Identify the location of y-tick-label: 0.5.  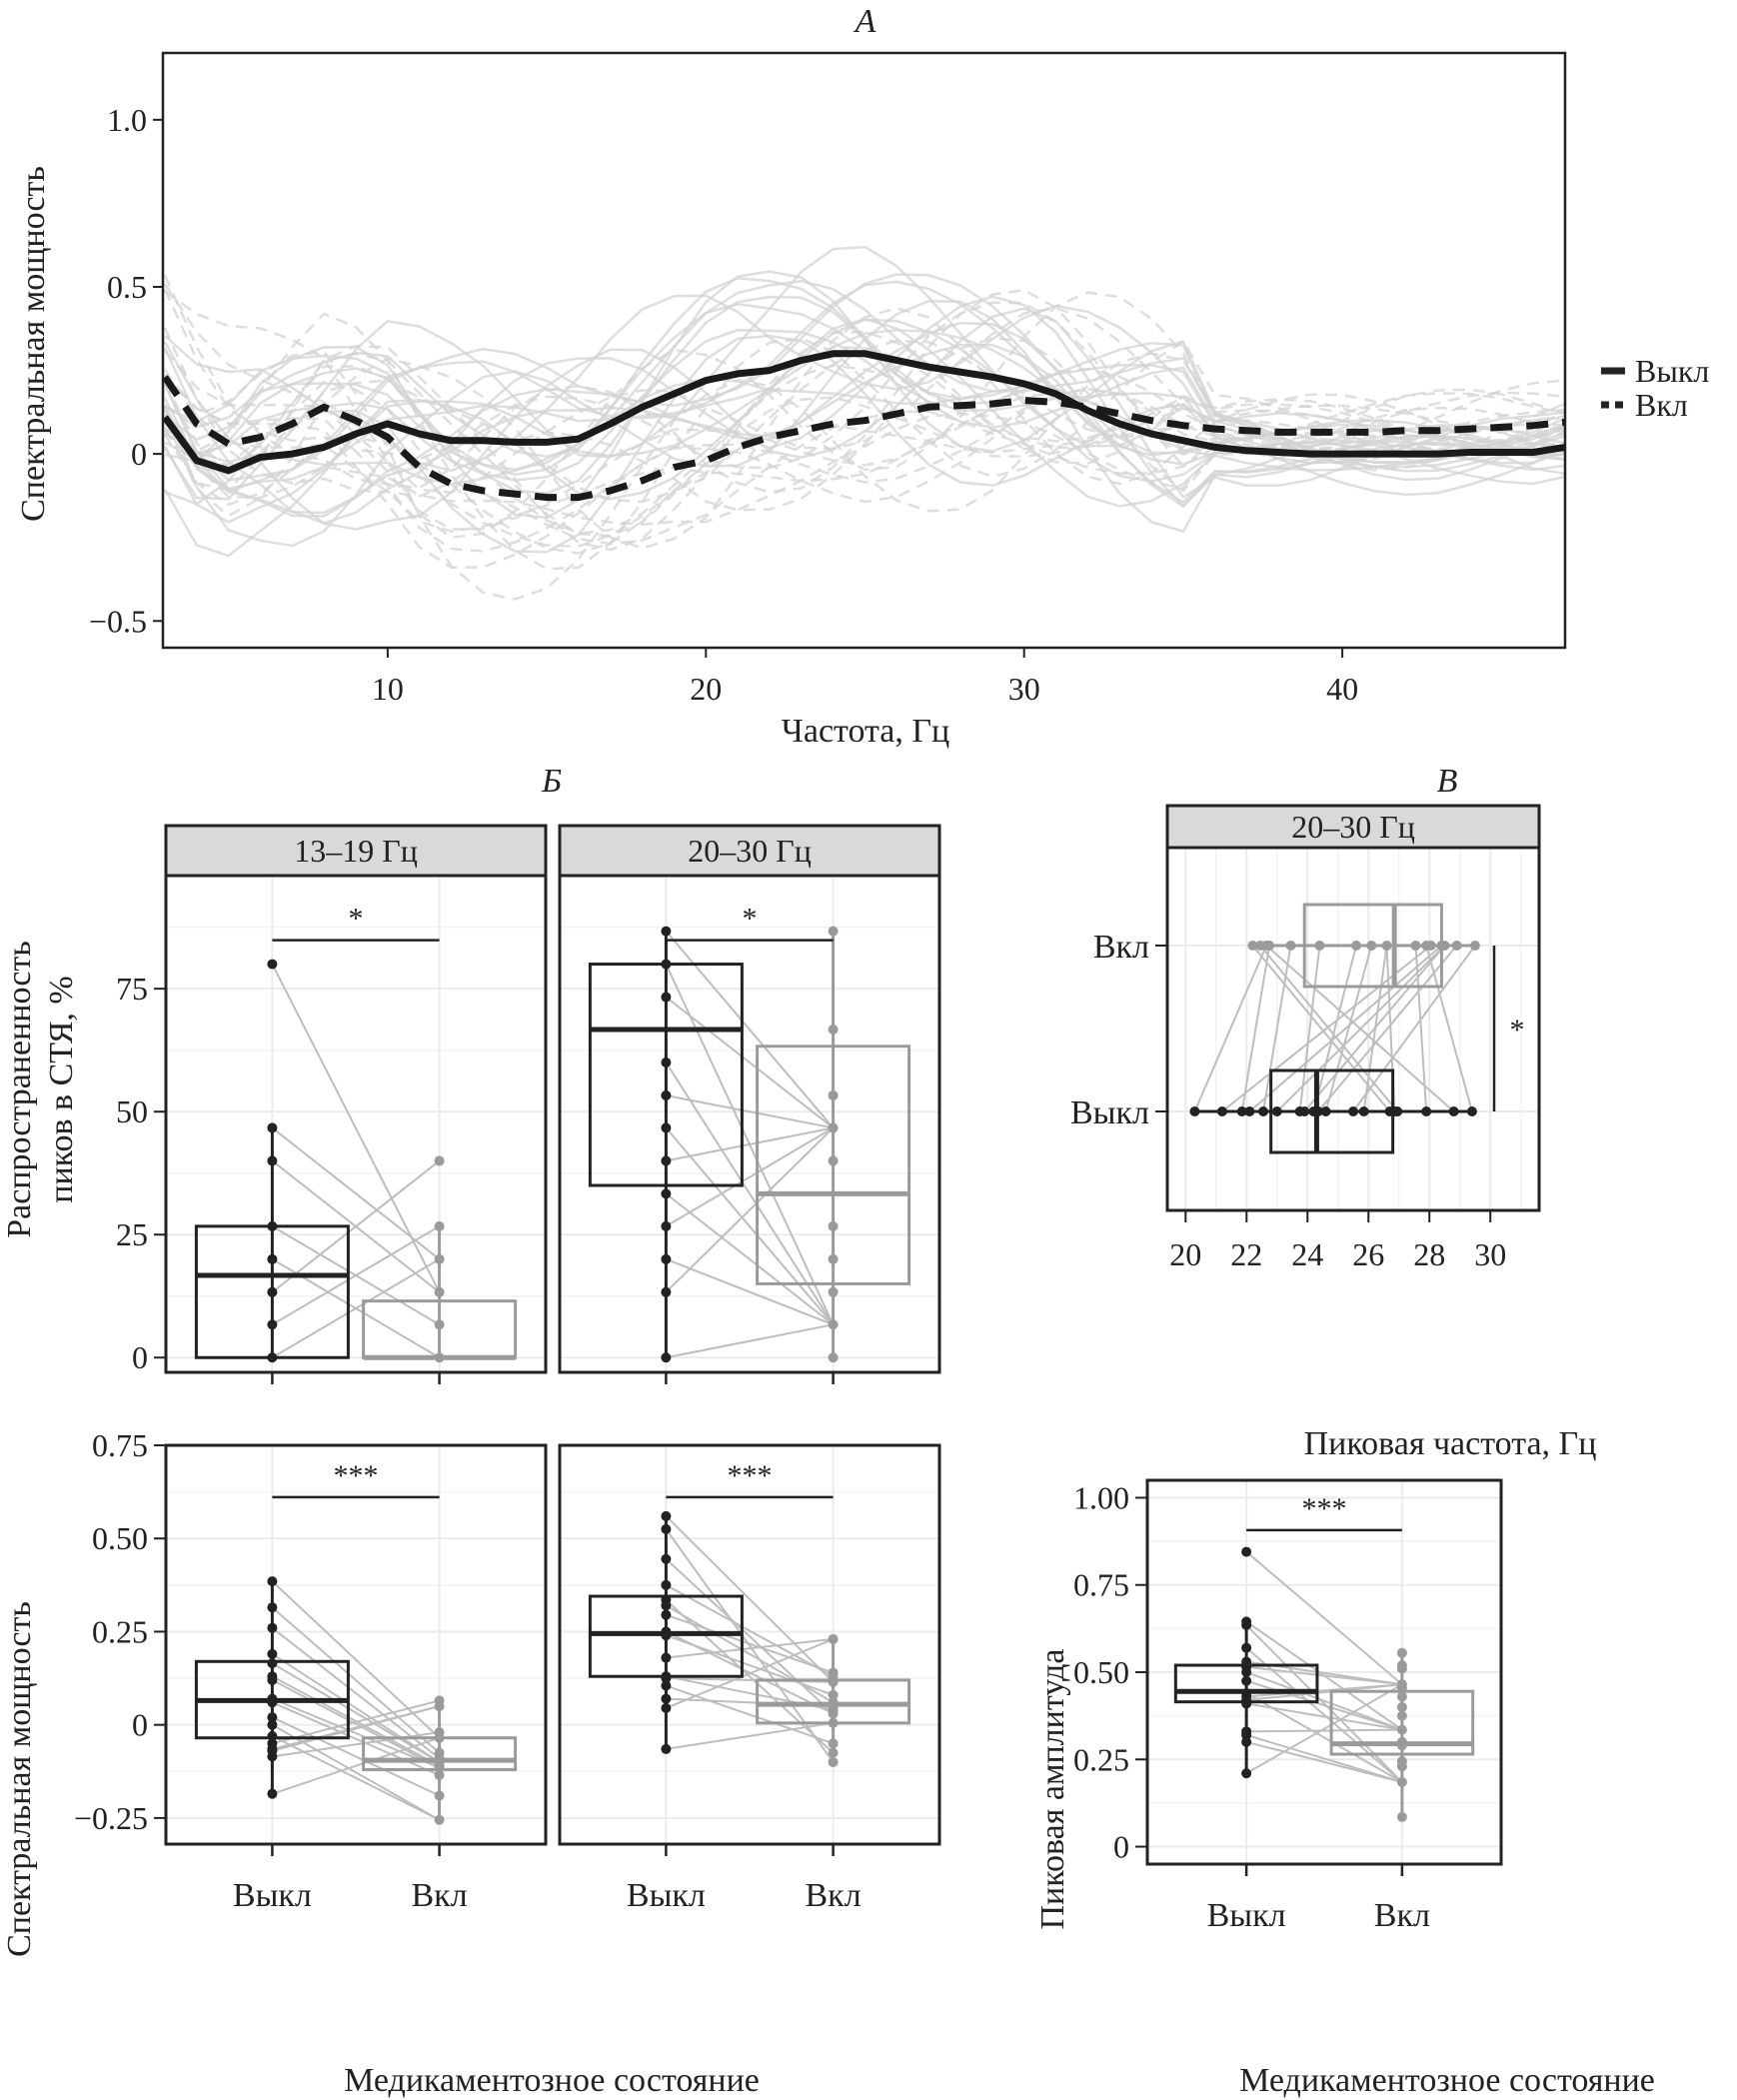
(127, 287).